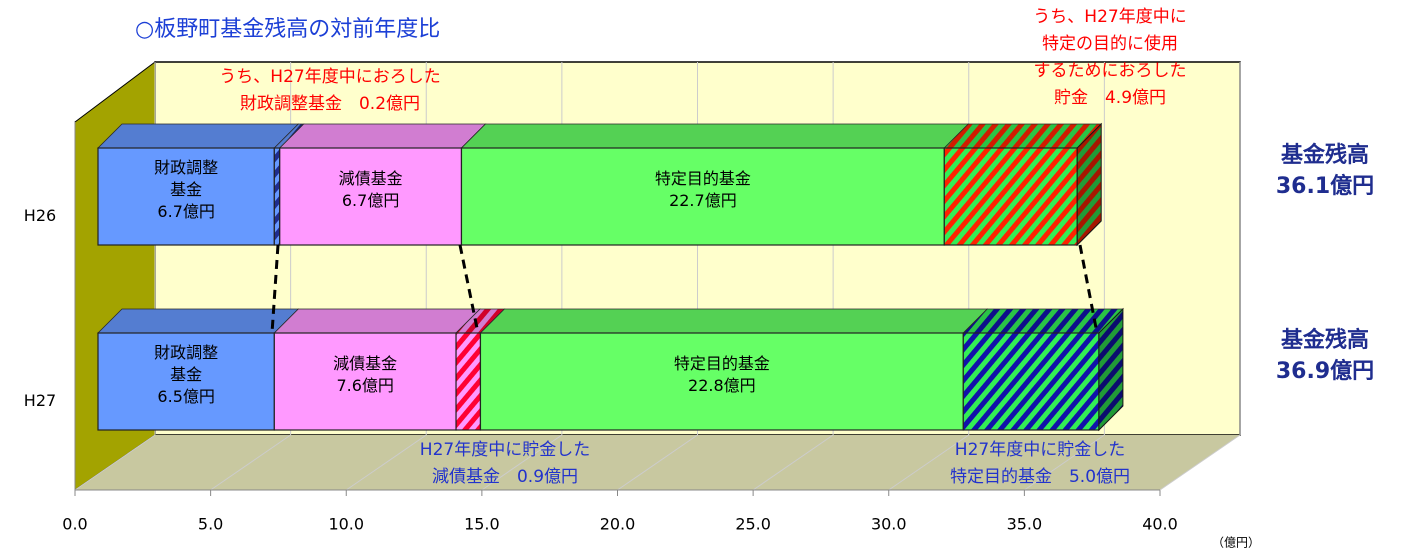 This screenshot has width=1403, height=558. Describe the element at coordinates (330, 104) in the screenshot. I see `annotation: 財政調整基金 0.2億円` at that location.